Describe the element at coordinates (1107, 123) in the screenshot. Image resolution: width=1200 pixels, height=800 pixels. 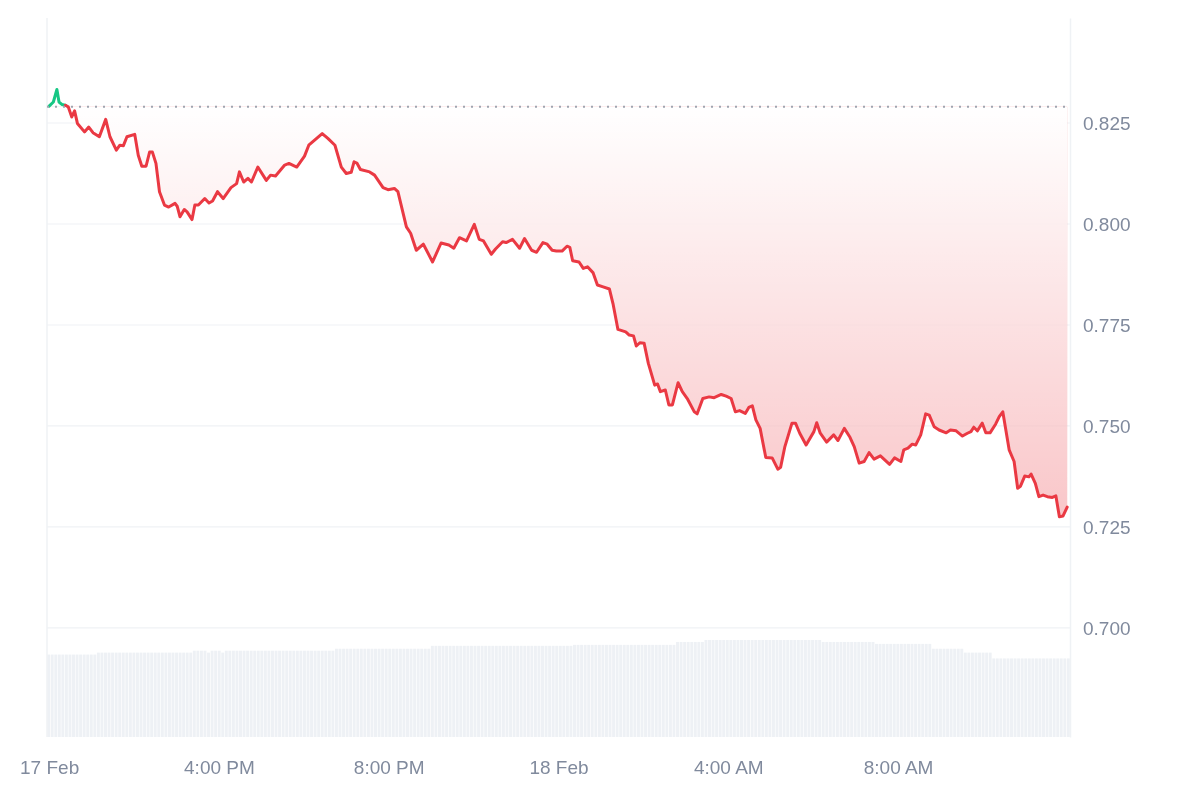
I see `y-tick-label: 0.825` at that location.